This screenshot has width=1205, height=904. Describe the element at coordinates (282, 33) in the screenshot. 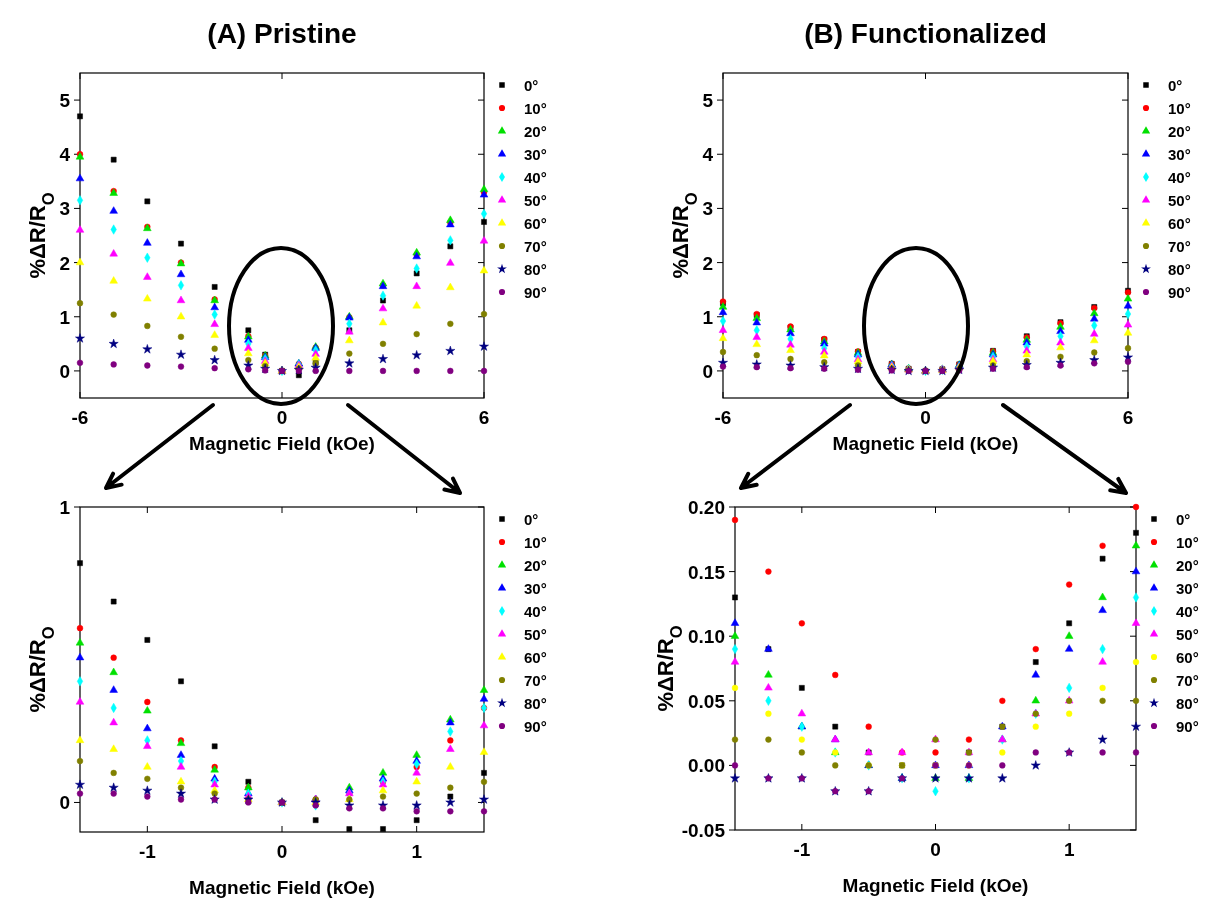

I see `chart-title: (A) Pristine` at that location.